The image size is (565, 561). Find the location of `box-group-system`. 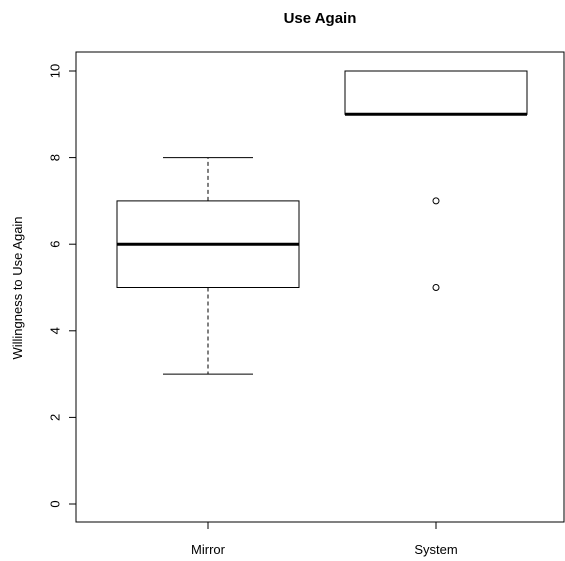

box-group-system is located at coordinates (436, 180).